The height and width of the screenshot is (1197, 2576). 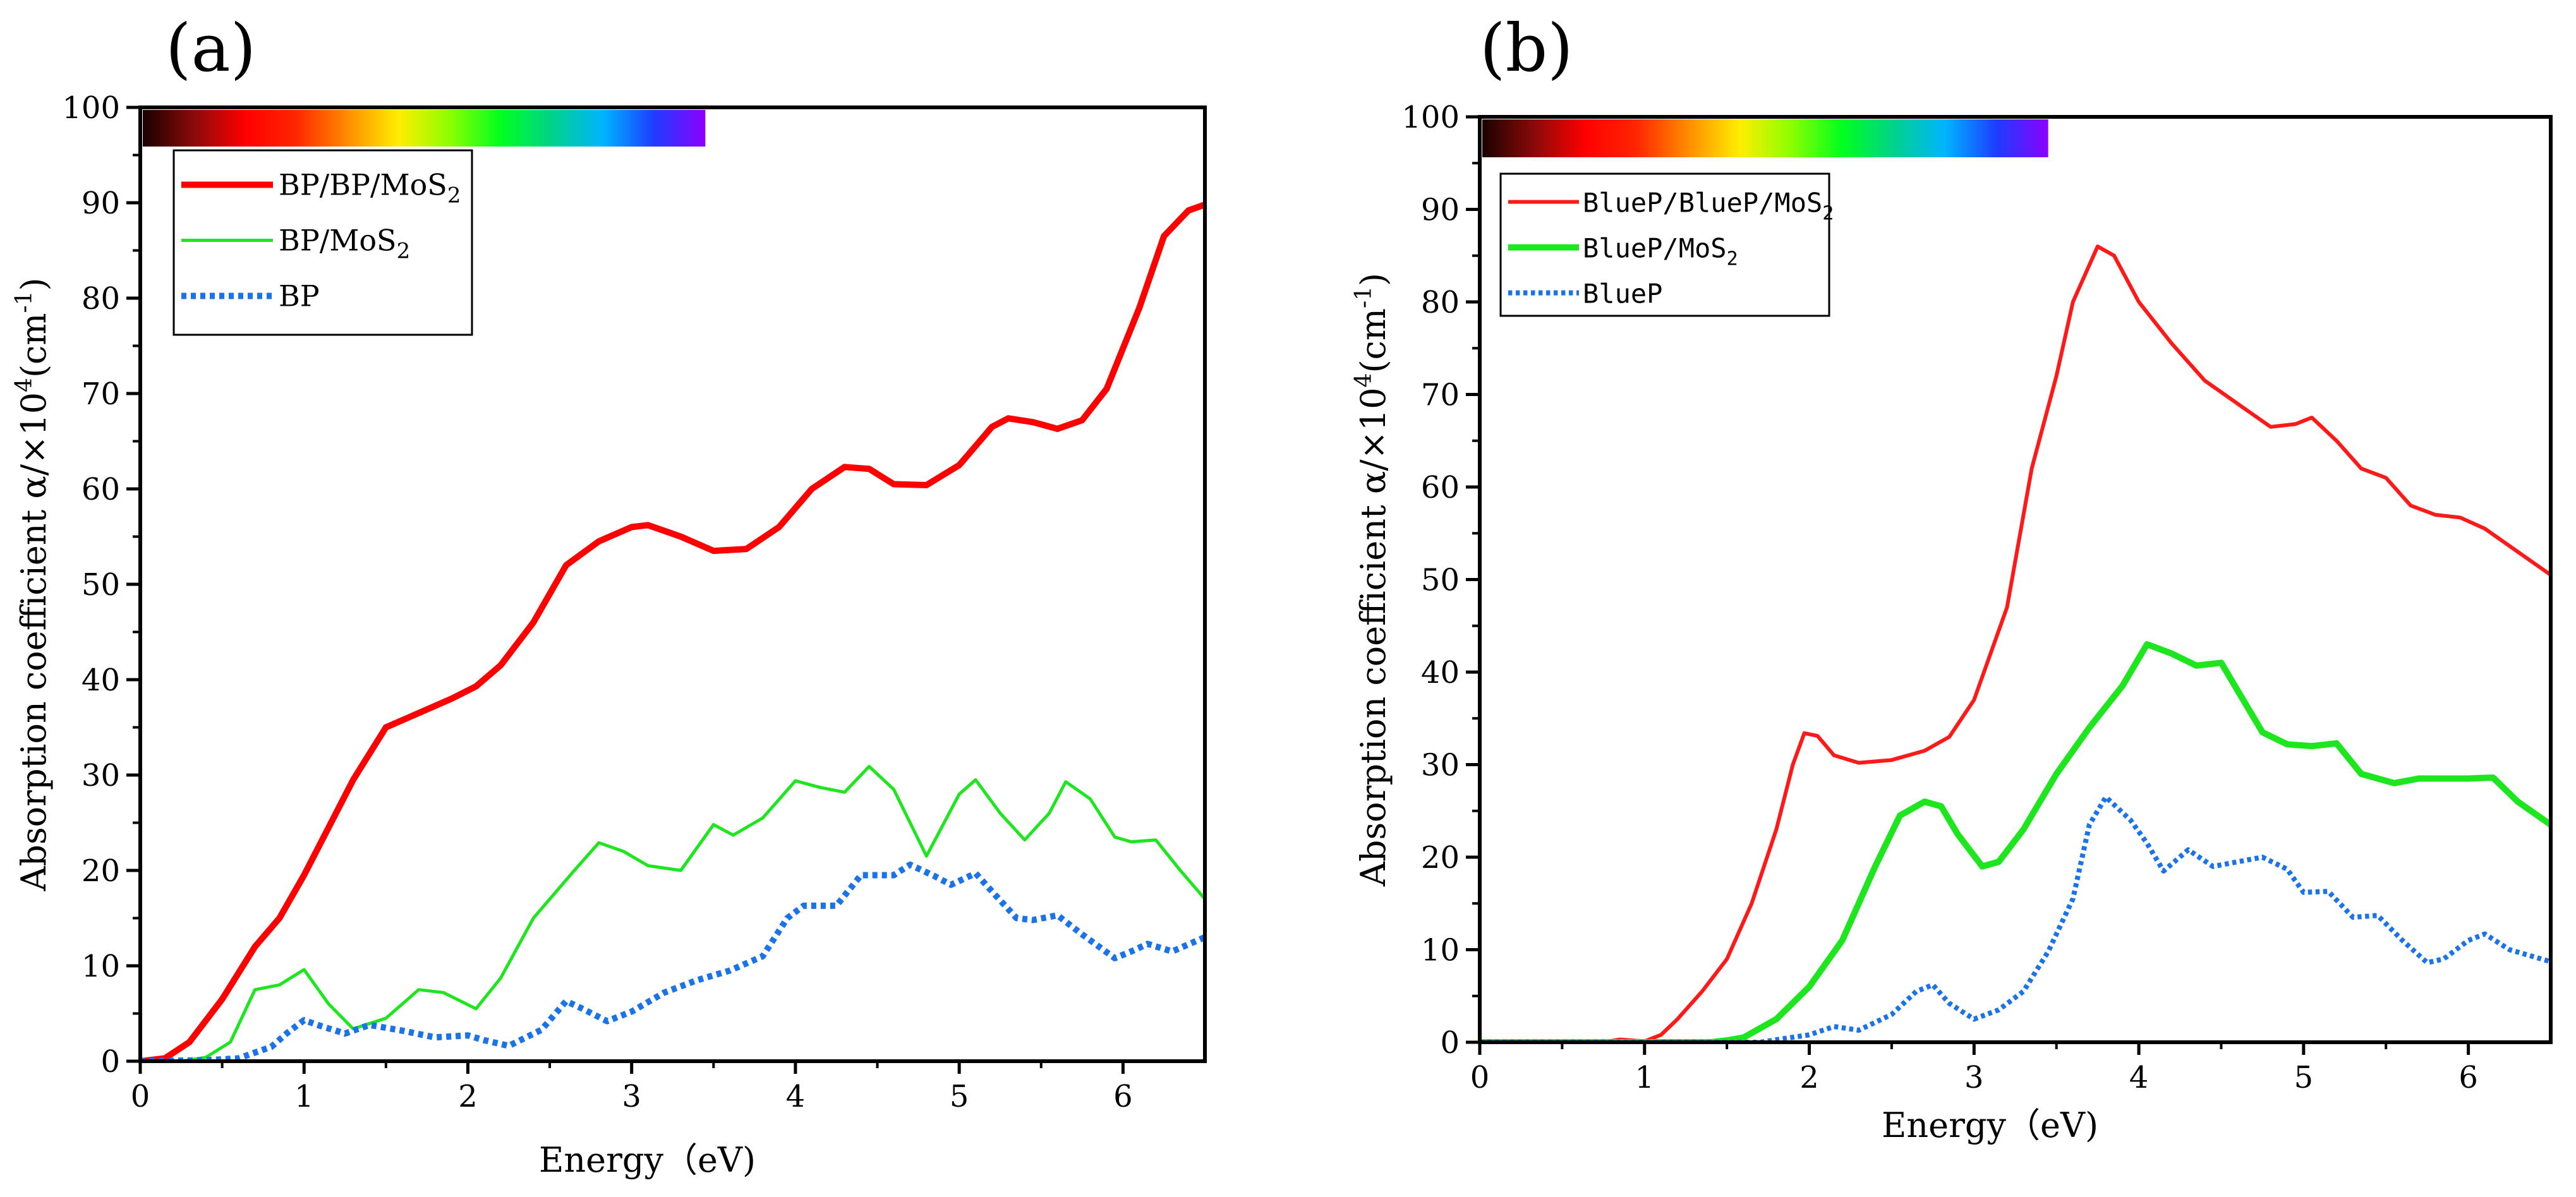 What do you see at coordinates (299, 296) in the screenshot?
I see `legend-label: BP` at bounding box center [299, 296].